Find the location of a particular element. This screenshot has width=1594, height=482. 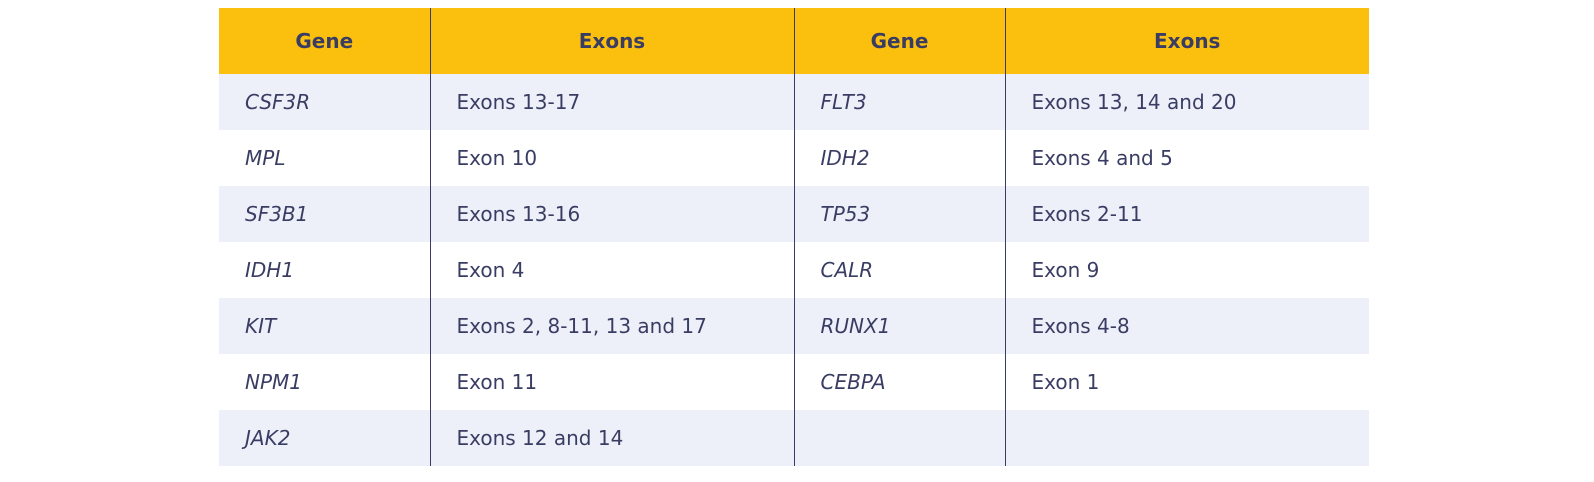

table-row: MPL Exon 10 IDH2 Exons 4 and 5 is located at coordinates (794, 158).